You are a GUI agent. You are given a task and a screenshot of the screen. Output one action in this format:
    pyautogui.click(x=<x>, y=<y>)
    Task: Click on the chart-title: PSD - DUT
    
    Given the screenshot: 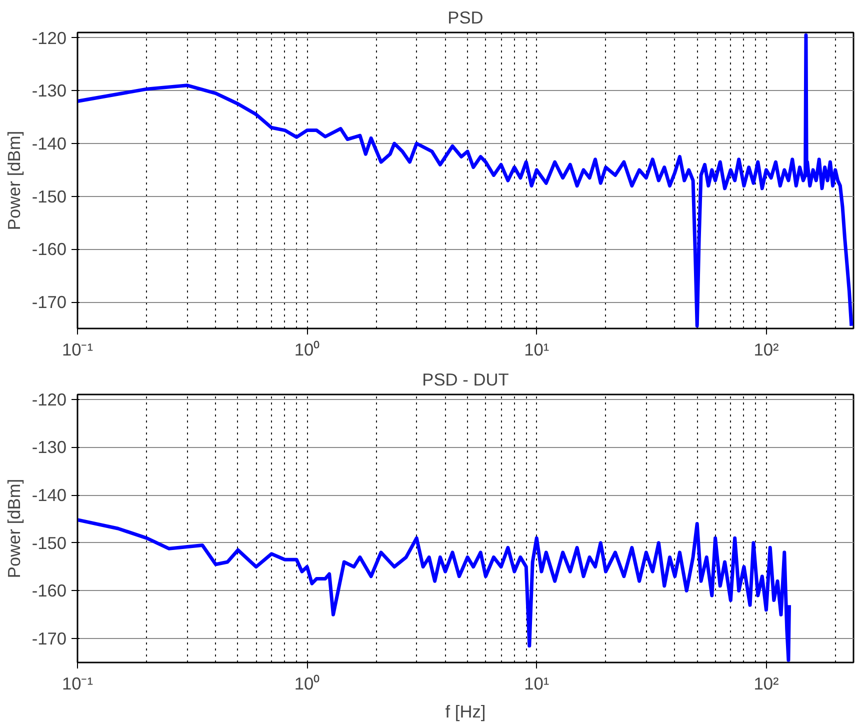 What is the action you would take?
    pyautogui.click(x=466, y=380)
    